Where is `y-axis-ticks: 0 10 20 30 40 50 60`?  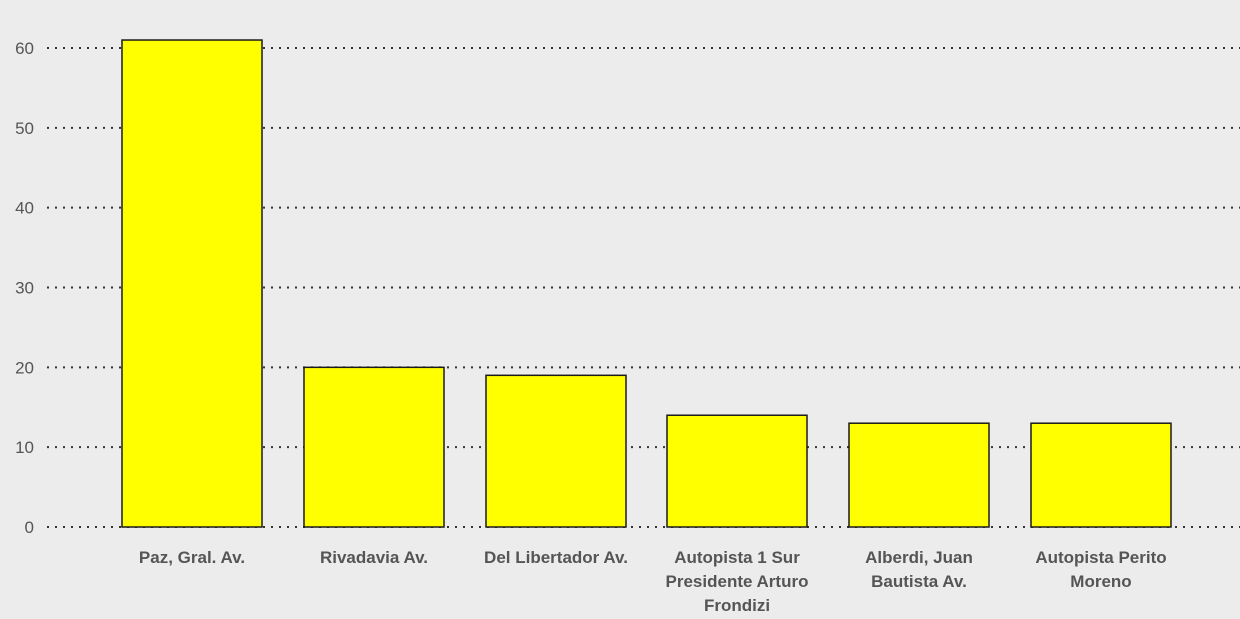 y-axis-ticks: 0 10 20 30 40 50 60 is located at coordinates (24, 288).